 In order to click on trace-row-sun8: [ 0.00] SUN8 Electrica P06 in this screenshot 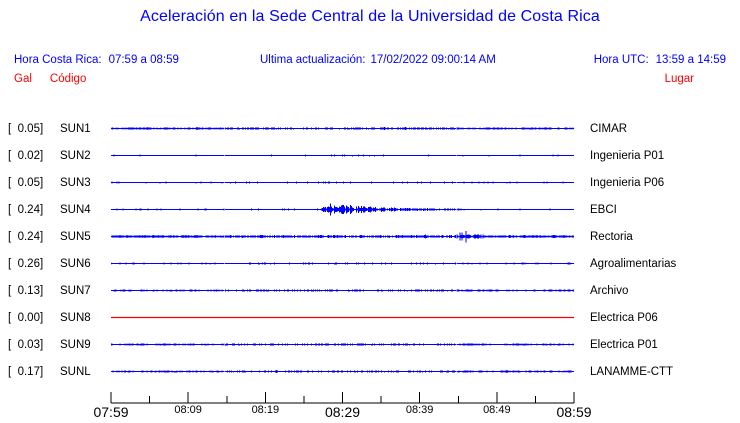, I will do `click(370, 317)`.